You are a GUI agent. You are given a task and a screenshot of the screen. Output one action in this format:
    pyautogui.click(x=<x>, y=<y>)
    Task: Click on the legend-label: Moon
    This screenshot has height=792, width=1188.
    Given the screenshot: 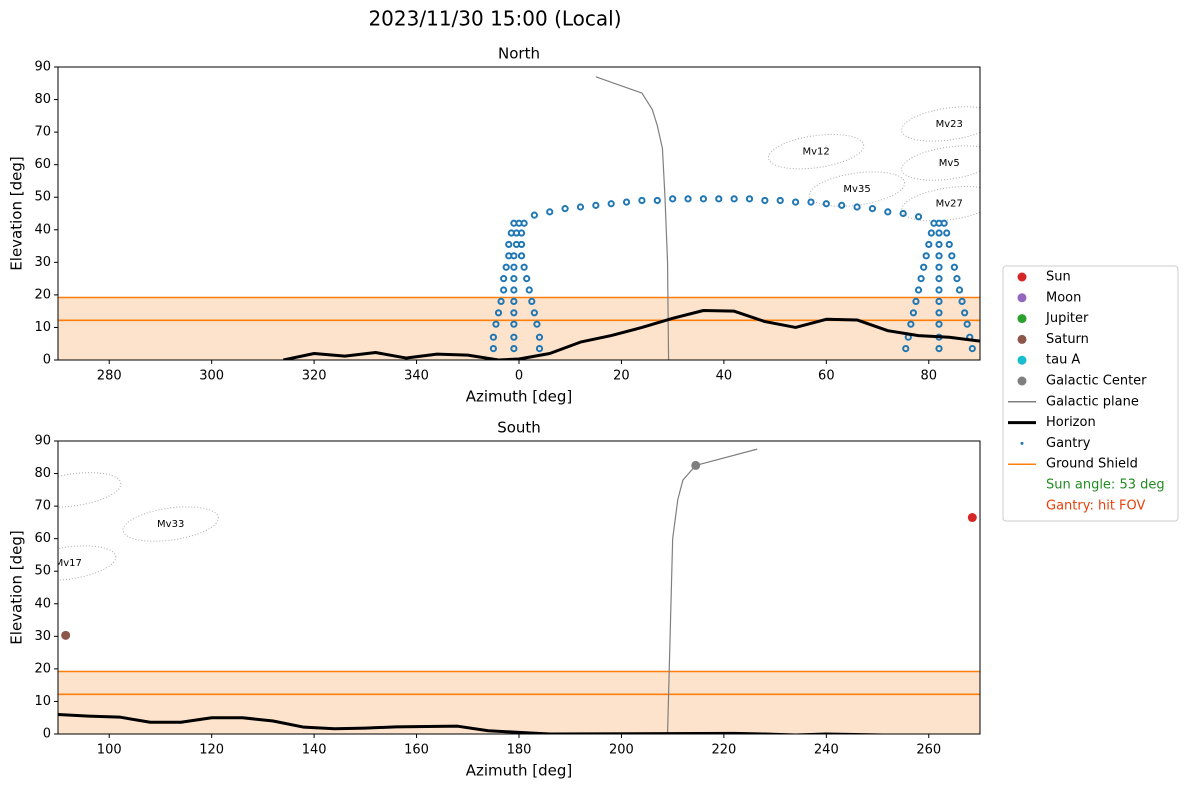 What is the action you would take?
    pyautogui.click(x=1063, y=297)
    